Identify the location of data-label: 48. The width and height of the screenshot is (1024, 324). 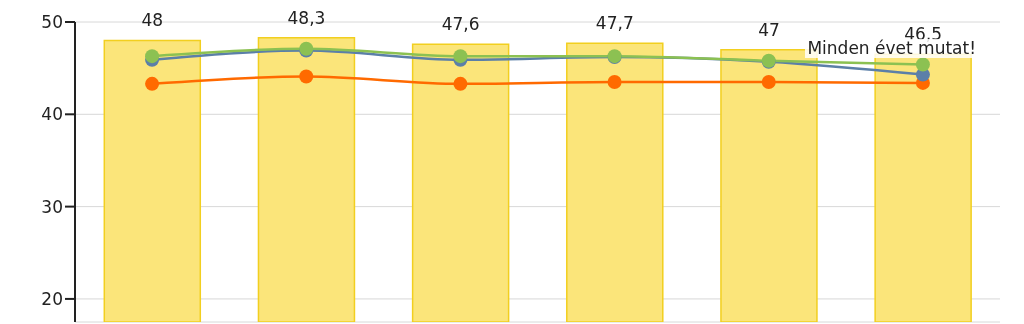
(152, 20).